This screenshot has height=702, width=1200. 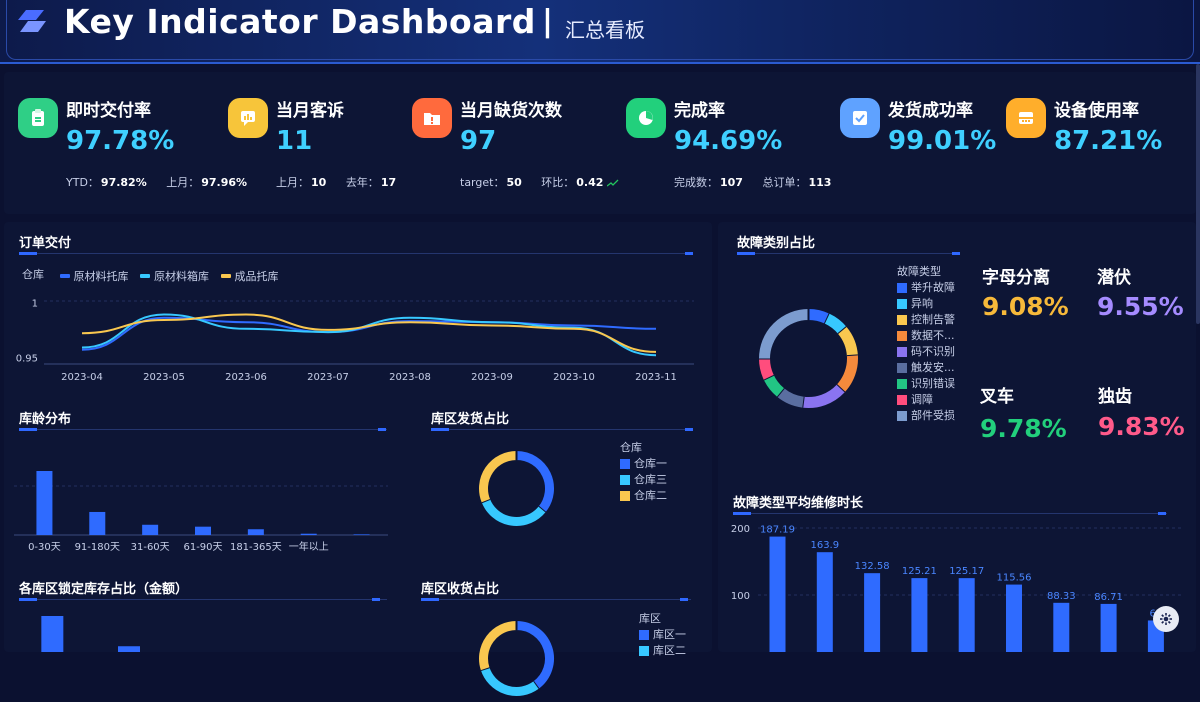 I want to click on receiving-share-title: 库区收货占比, so click(x=460, y=589).